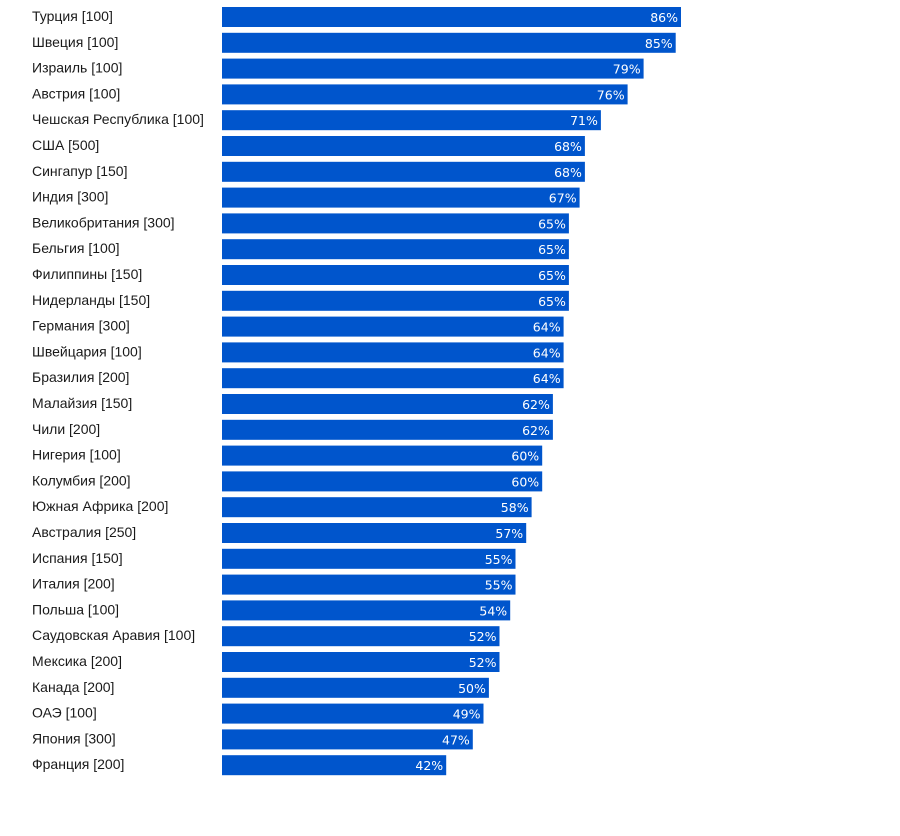 This screenshot has width=900, height=836. Describe the element at coordinates (73, 584) in the screenshot. I see `category-label: Италия [200]` at that location.